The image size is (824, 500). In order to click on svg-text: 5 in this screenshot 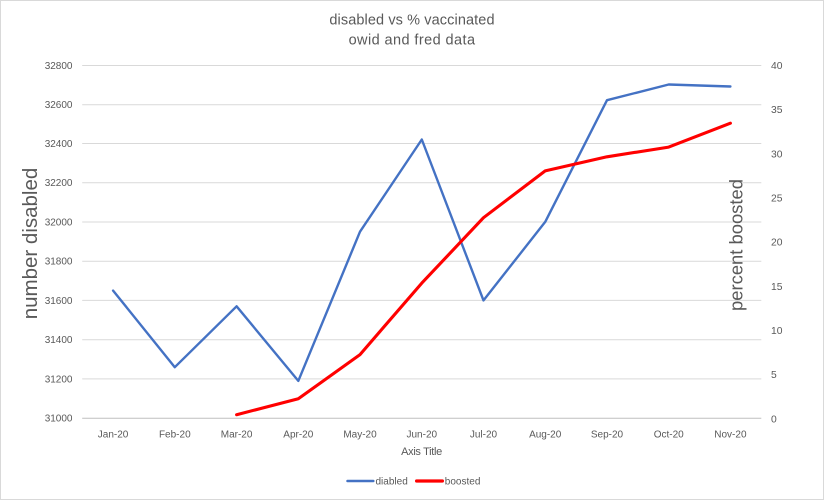, I will do `click(774, 375)`.